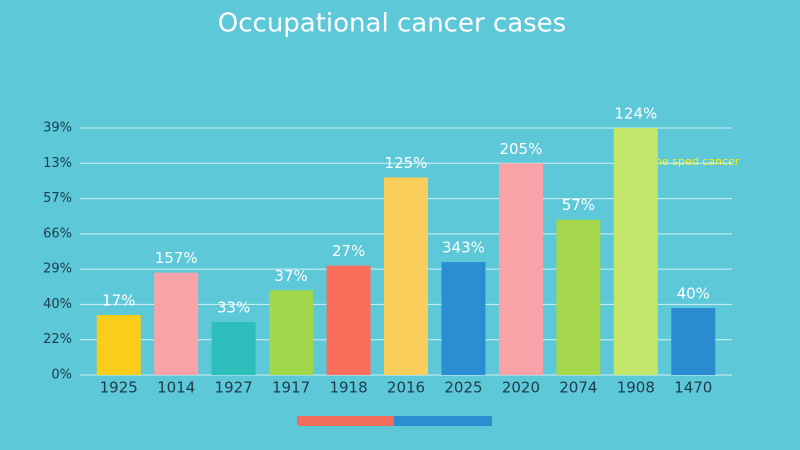 The width and height of the screenshot is (800, 450). What do you see at coordinates (348, 251) in the screenshot?
I see `bar-label: 27%` at bounding box center [348, 251].